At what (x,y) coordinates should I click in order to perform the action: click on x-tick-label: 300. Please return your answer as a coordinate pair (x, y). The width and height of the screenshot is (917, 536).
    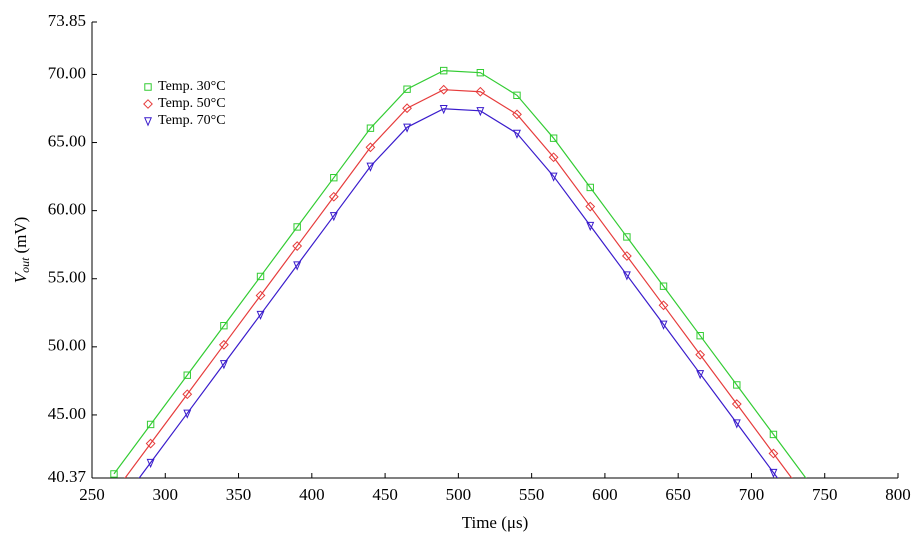
    Looking at the image, I should click on (166, 494).